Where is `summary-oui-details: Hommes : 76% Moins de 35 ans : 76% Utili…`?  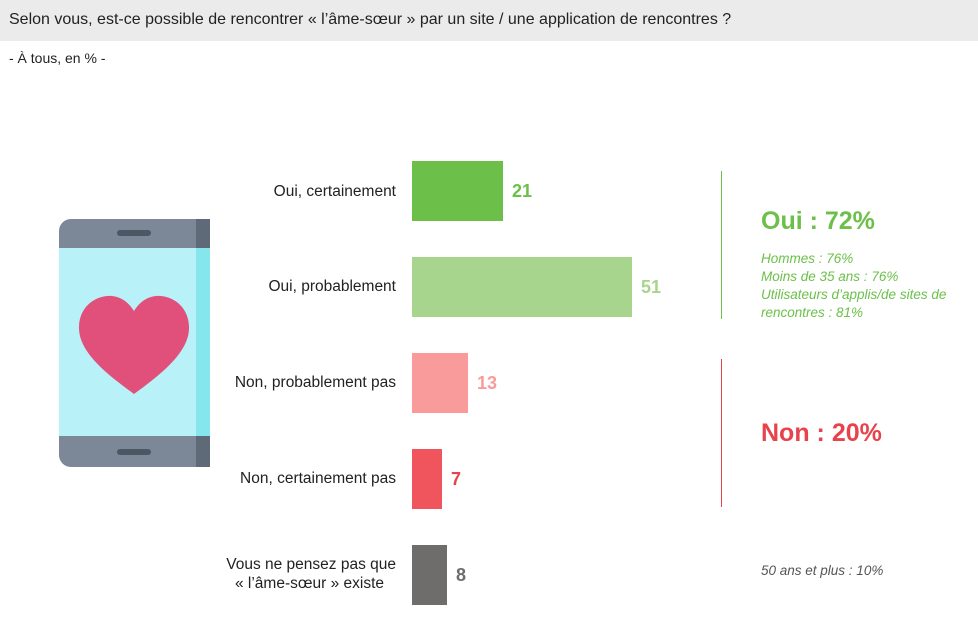
summary-oui-details: Hommes : 76% Moins de 35 ans : 76% Utili… is located at coordinates (868, 286).